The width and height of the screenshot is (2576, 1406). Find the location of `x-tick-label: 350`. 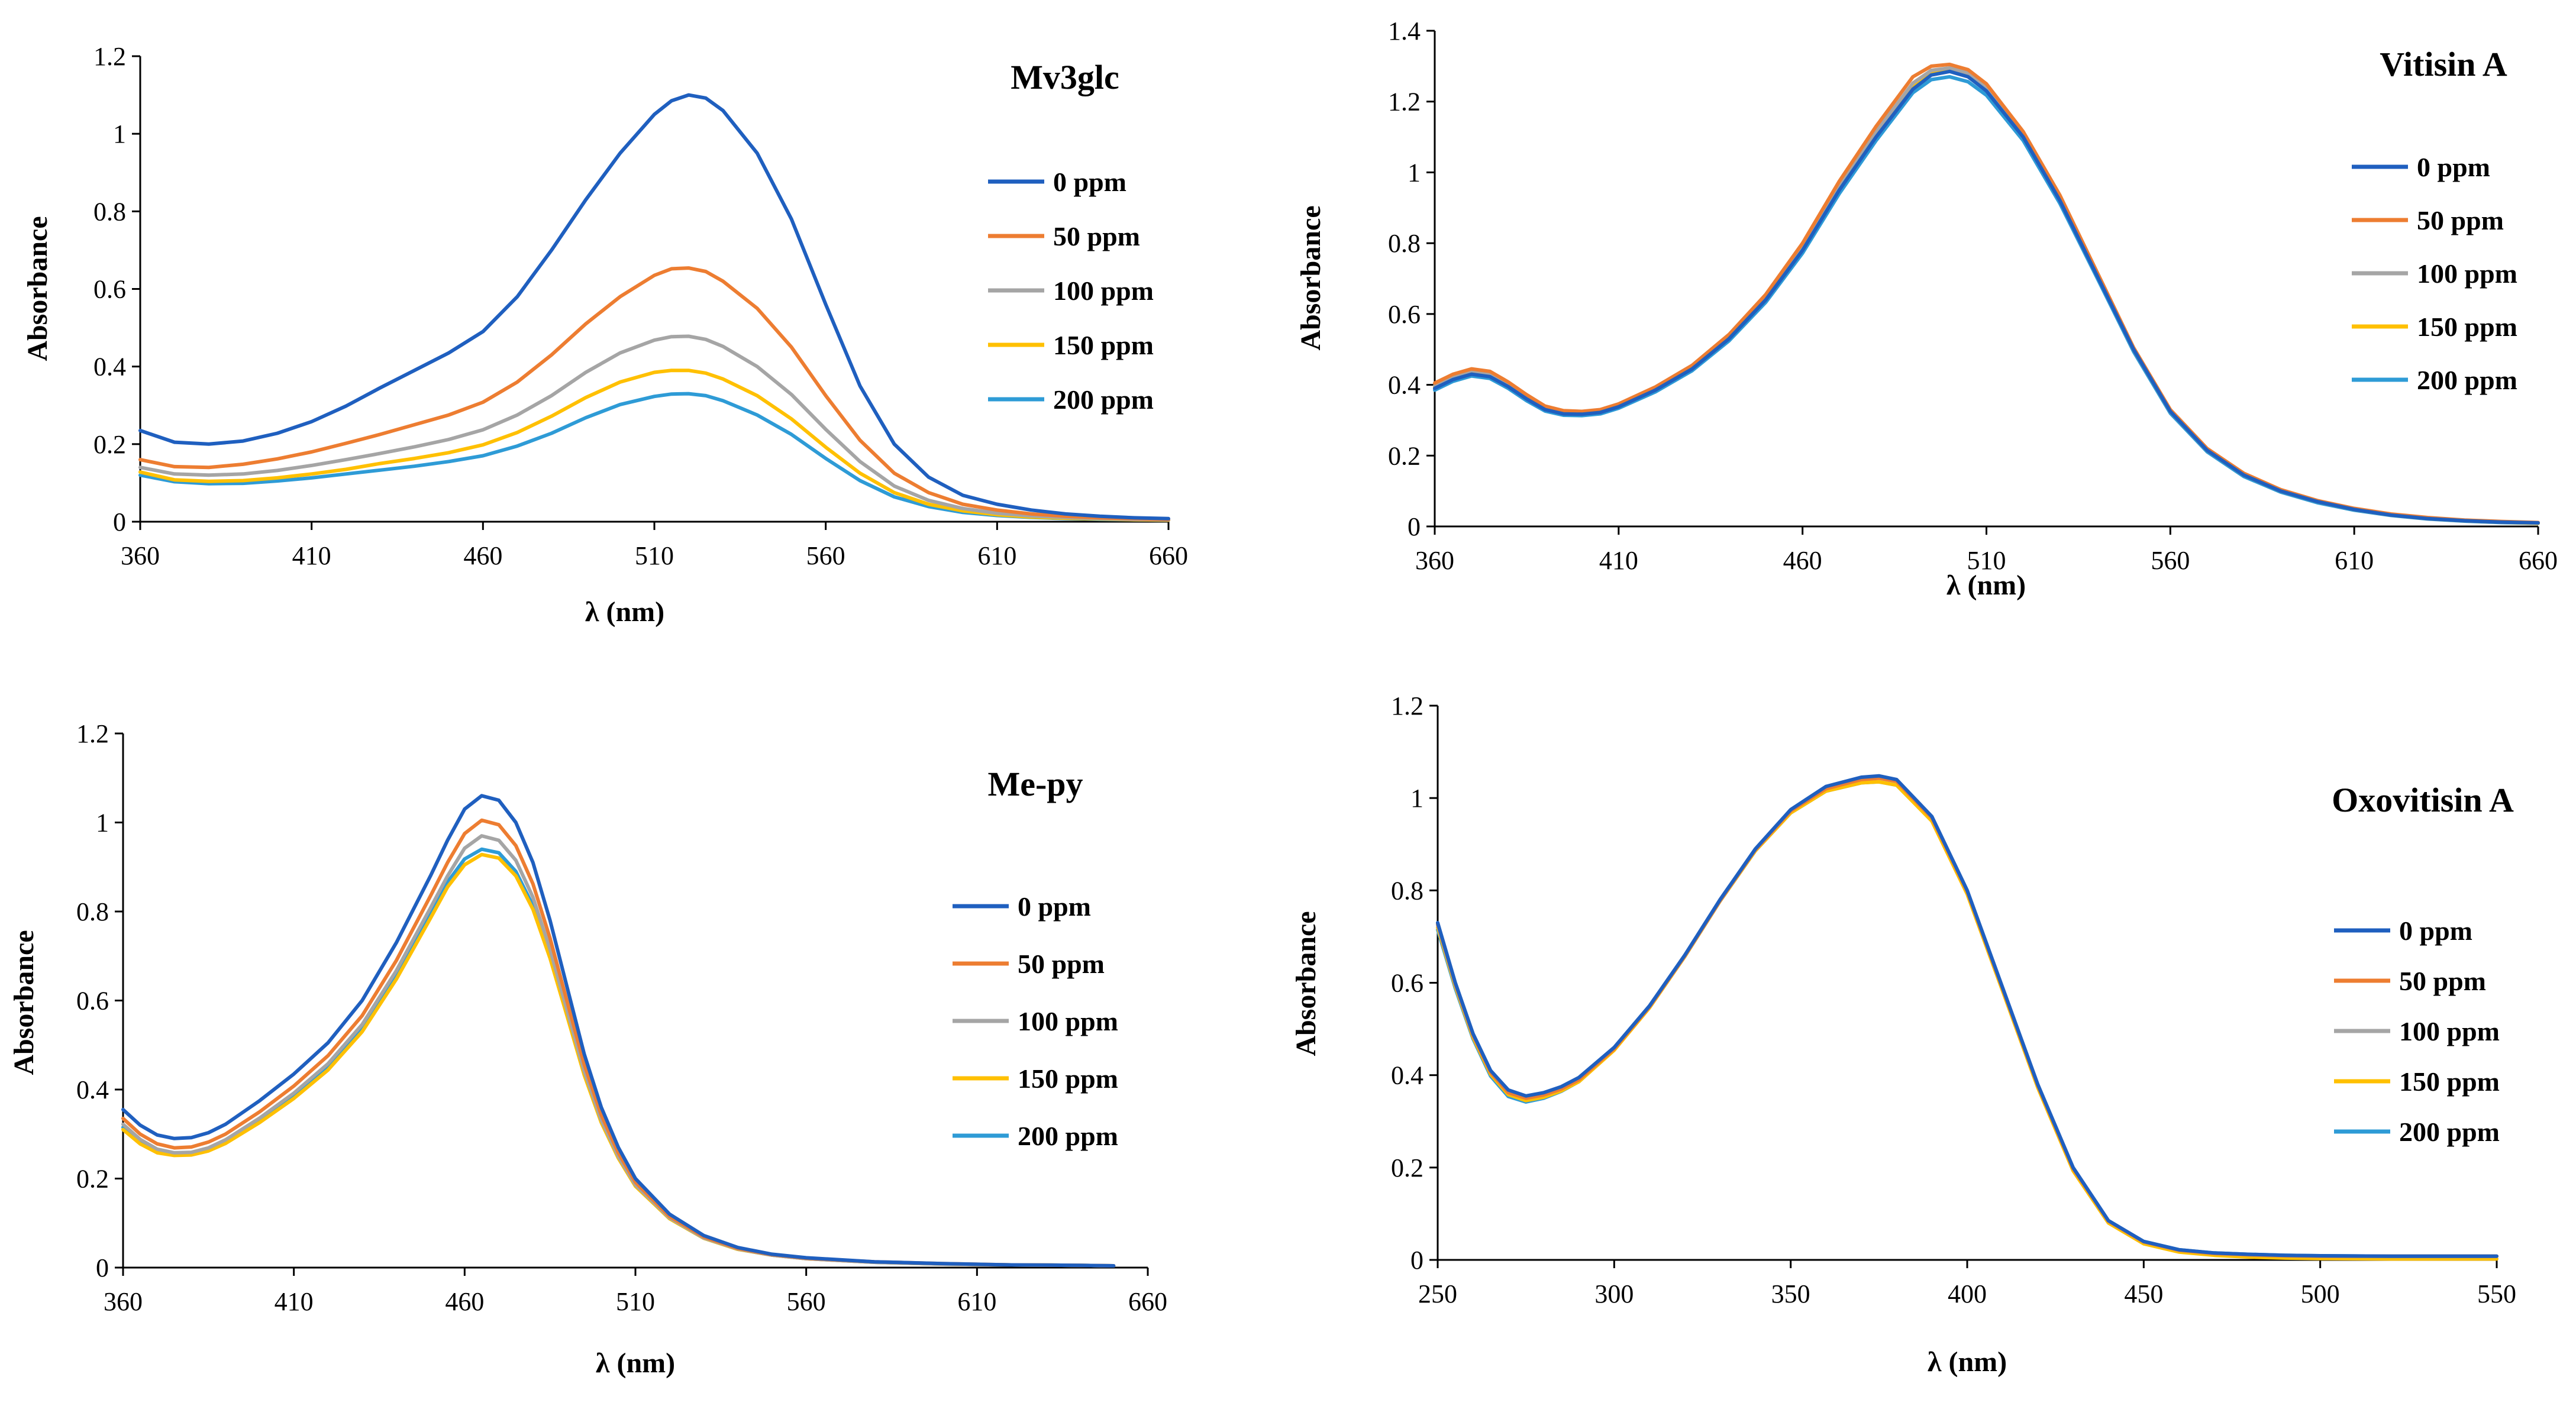

x-tick-label: 350 is located at coordinates (1790, 1293).